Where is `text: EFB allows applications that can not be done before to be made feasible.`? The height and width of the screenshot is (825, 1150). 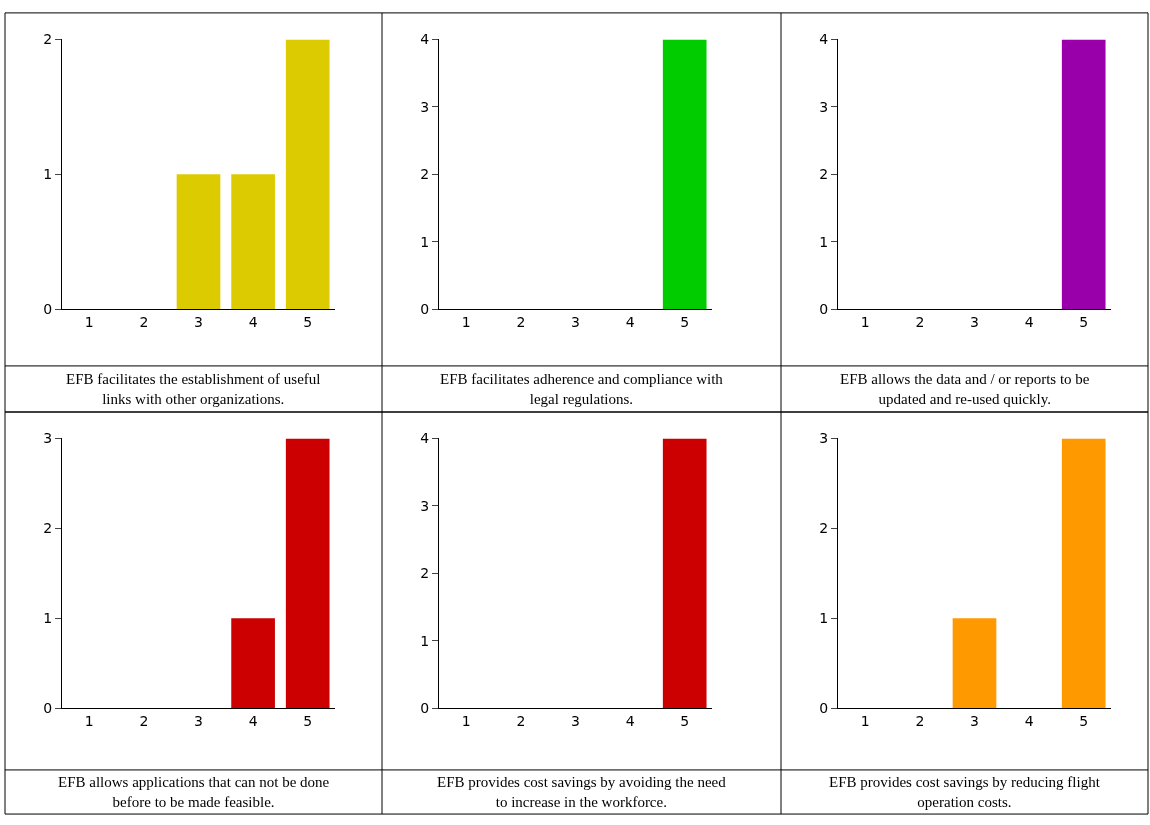
text: EFB allows applications that can not be done before to be made feasible. is located at coordinates (194, 792).